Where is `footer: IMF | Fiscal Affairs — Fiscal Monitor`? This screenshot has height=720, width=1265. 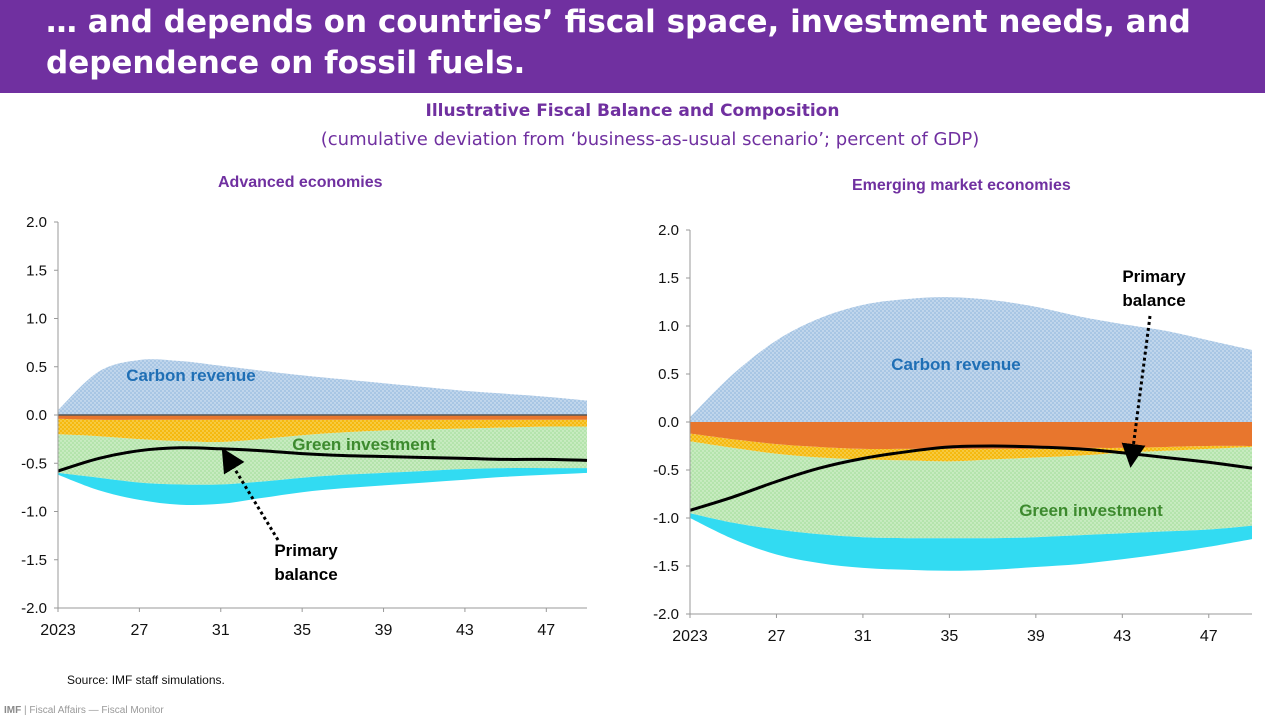 footer: IMF | Fiscal Affairs — Fiscal Monitor is located at coordinates (84, 710).